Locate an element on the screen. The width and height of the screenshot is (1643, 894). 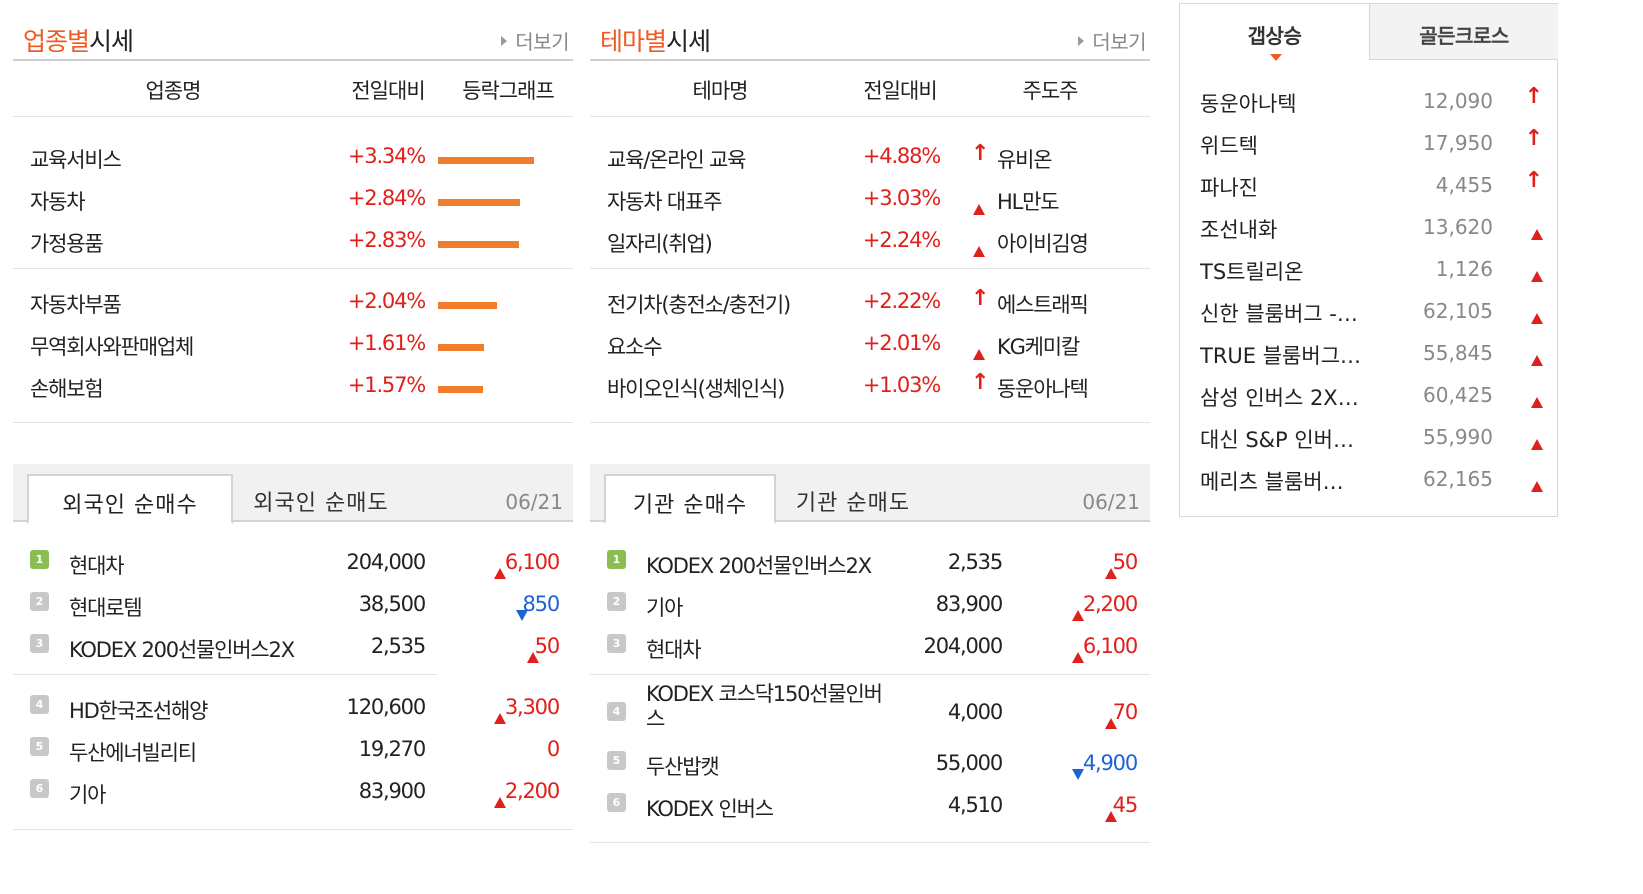
foreign-row: 6 기아 83,900 2,200 is located at coordinates (293, 792).